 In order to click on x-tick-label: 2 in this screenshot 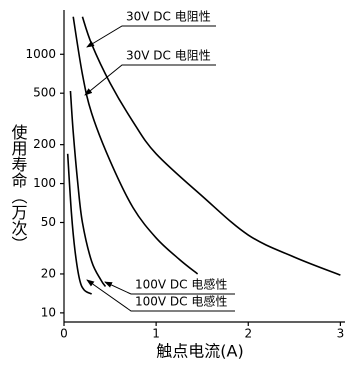, I will do `click(248, 334)`.